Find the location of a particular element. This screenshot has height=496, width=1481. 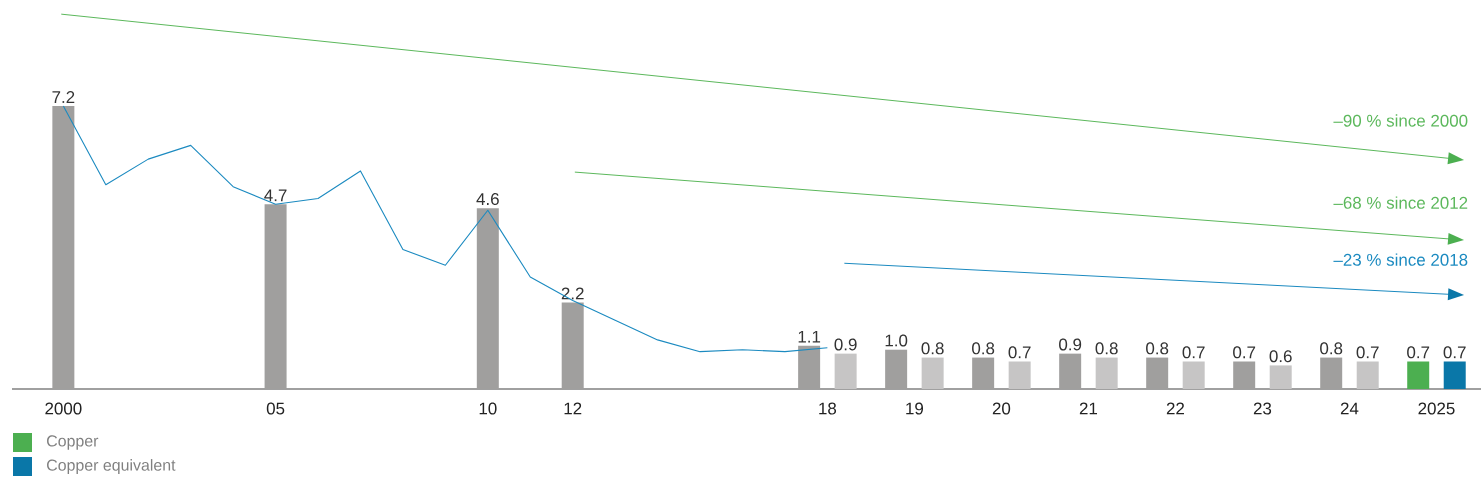

annotation: –23 % since 2018 is located at coordinates (1400, 259).